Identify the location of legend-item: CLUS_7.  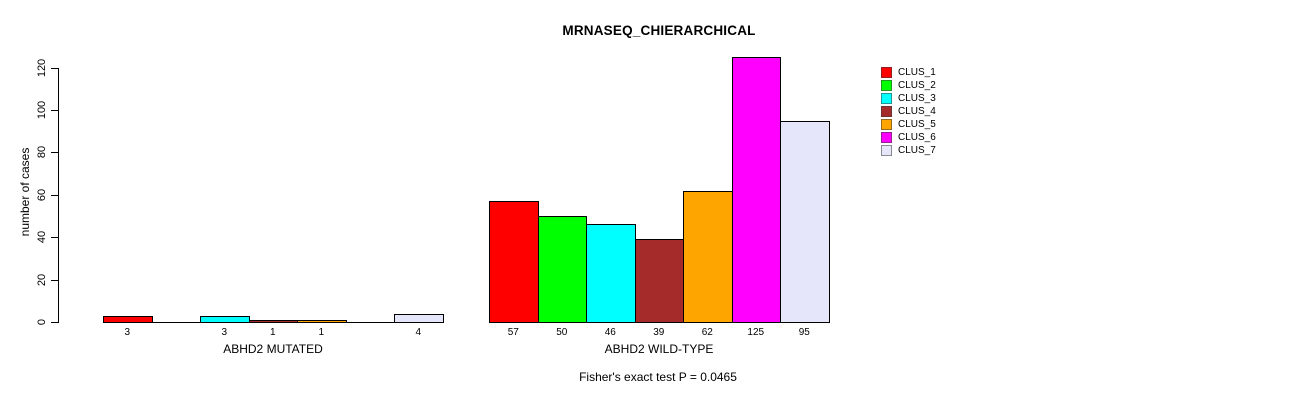
(908, 150).